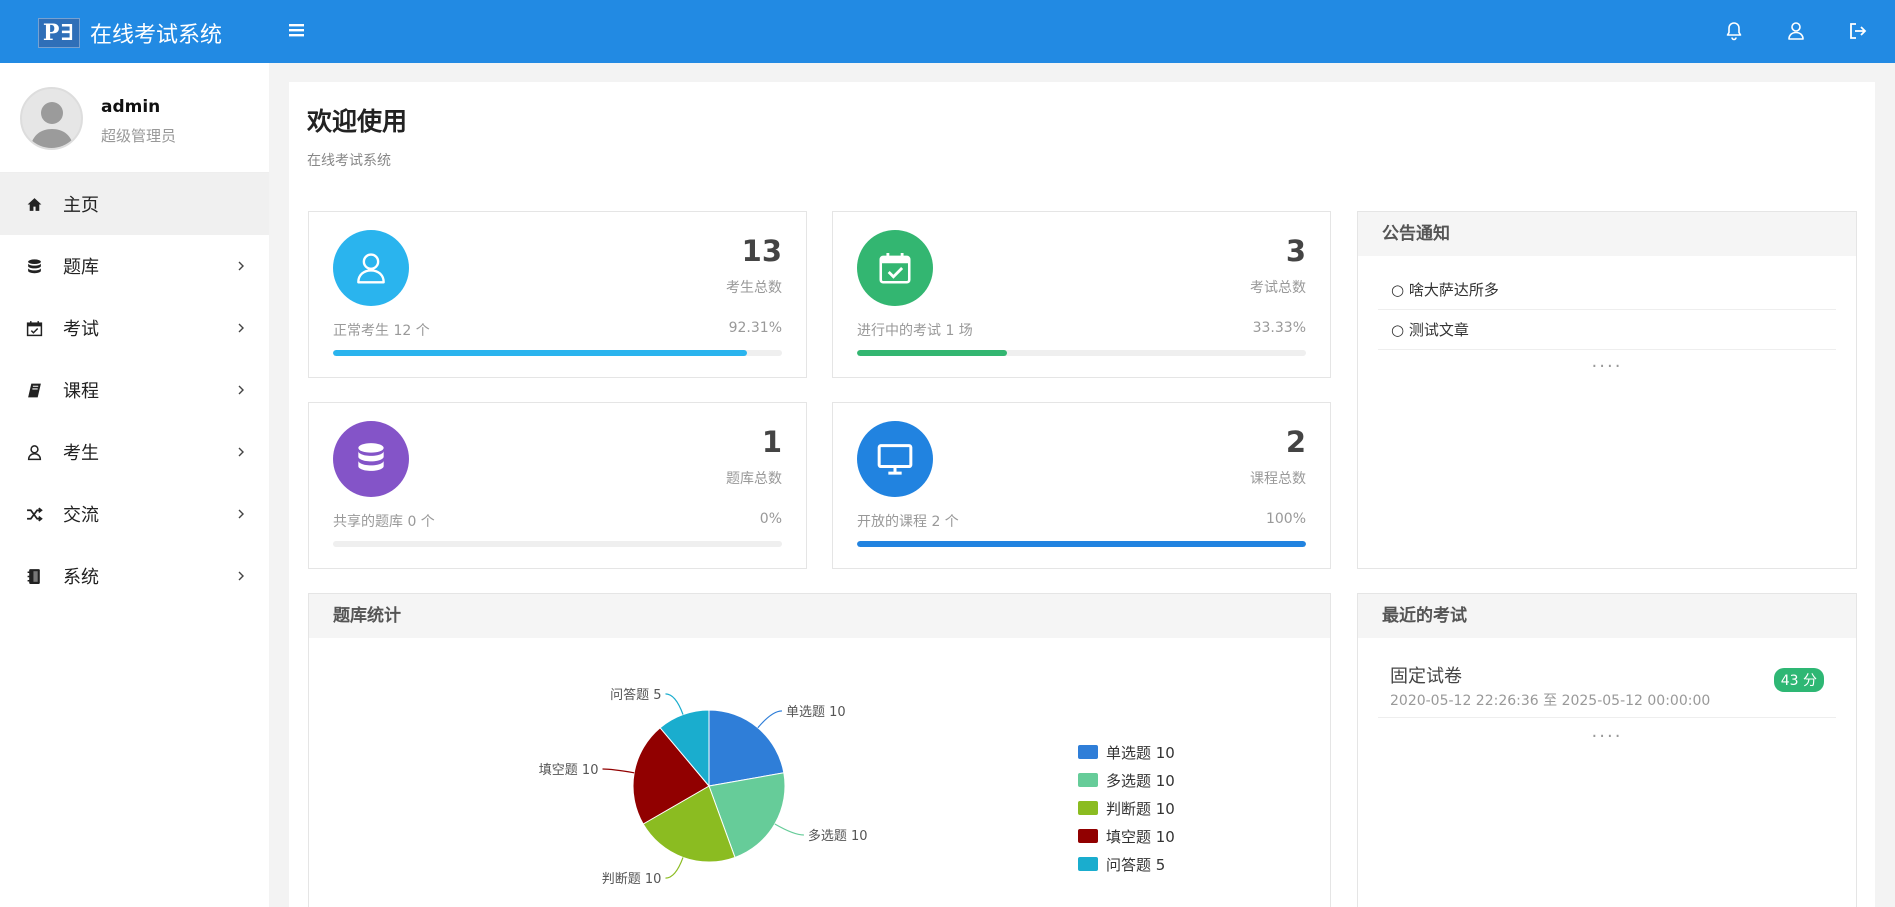 This screenshot has height=907, width=1895. What do you see at coordinates (134, 118) in the screenshot?
I see `user-profile: admin 超级管理员` at bounding box center [134, 118].